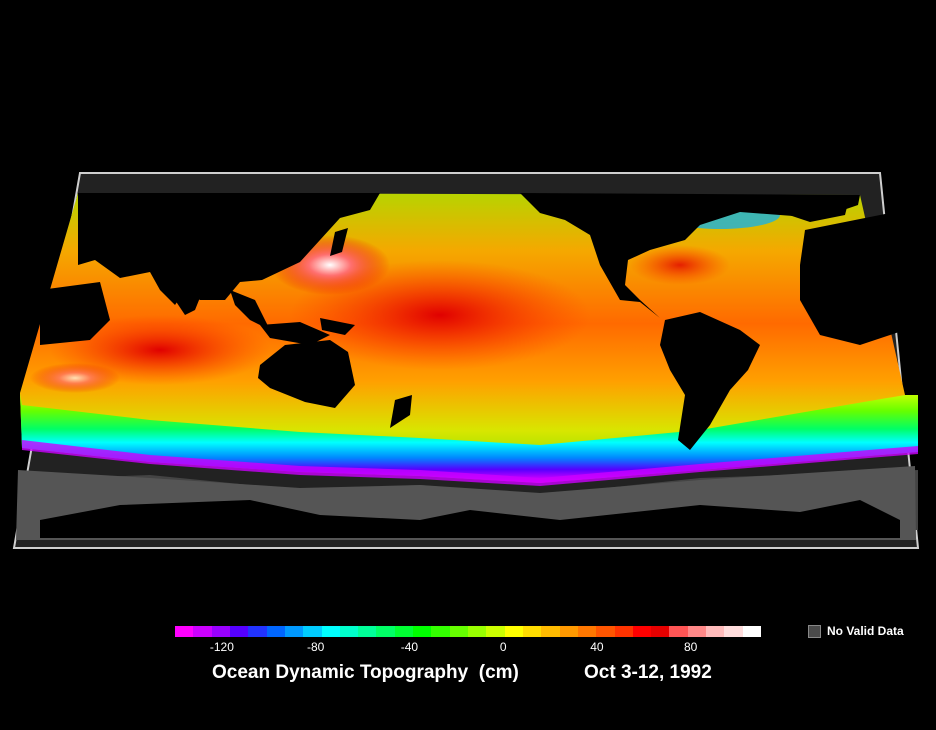  Describe the element at coordinates (221, 647) in the screenshot. I see `scale-tick-label: -120` at that location.